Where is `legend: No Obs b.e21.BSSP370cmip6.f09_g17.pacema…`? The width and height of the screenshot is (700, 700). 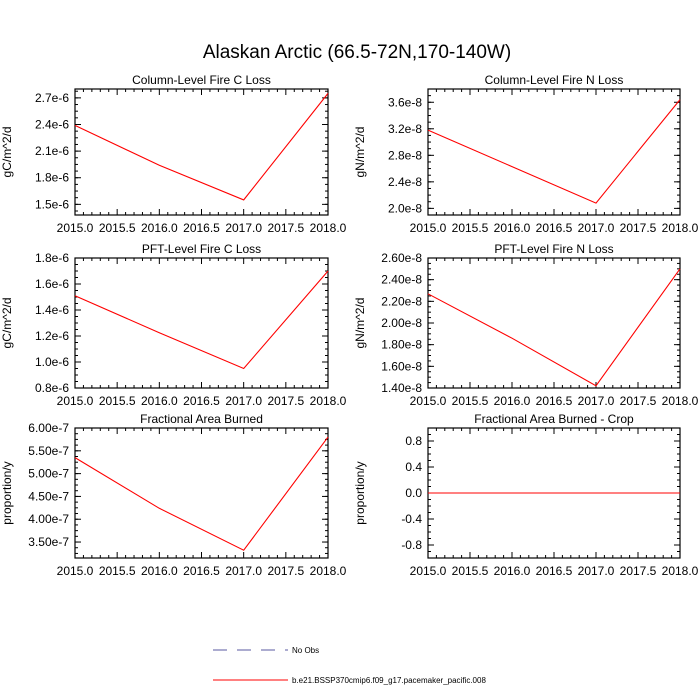
legend: No Obs b.e21.BSSP370cmip6.f09_g17.pacema… is located at coordinates (349, 665).